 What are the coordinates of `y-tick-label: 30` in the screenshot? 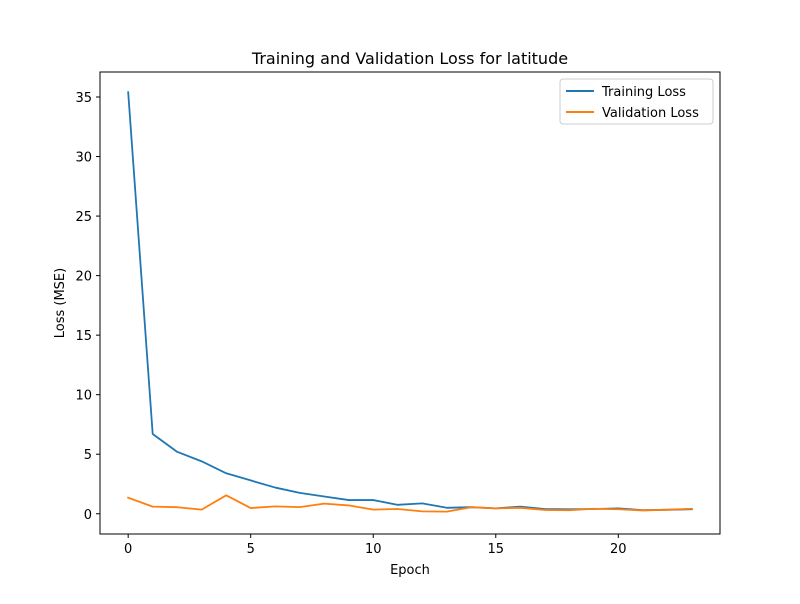 It's located at (83, 158).